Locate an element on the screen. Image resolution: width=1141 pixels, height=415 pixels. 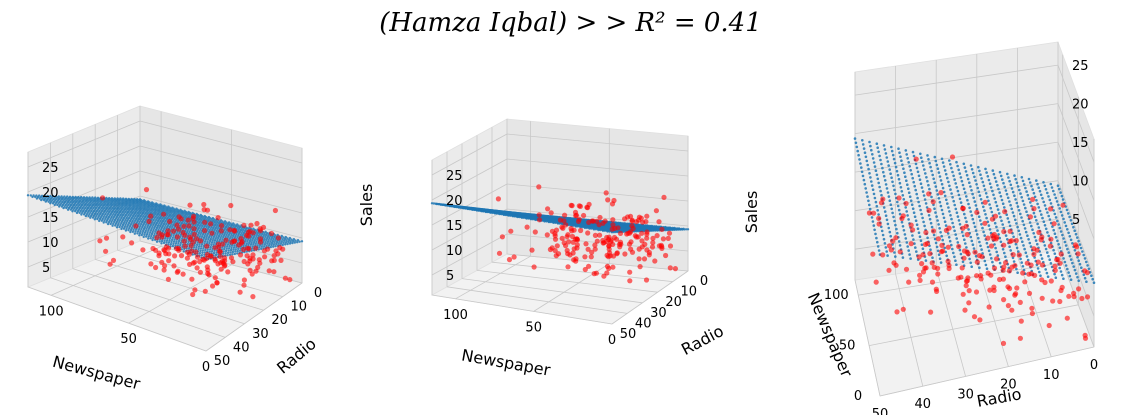
z-tick-label: 5 is located at coordinates (46, 268).